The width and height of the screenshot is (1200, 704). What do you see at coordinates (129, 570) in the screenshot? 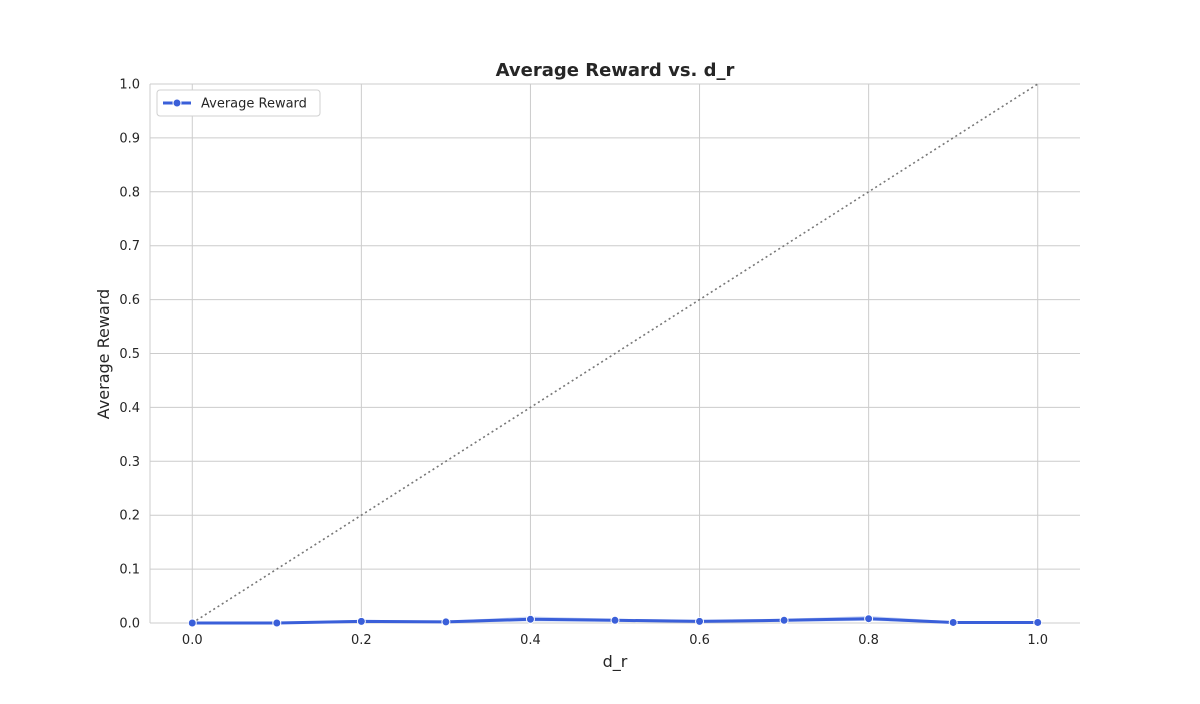
I see `y-tick-label: 0.1` at bounding box center [129, 570].